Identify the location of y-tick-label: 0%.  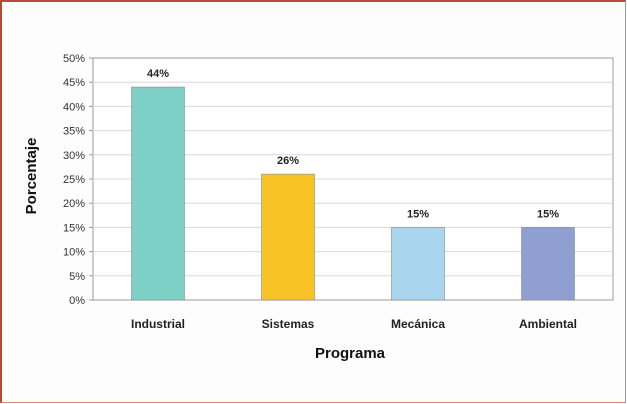
(77, 301).